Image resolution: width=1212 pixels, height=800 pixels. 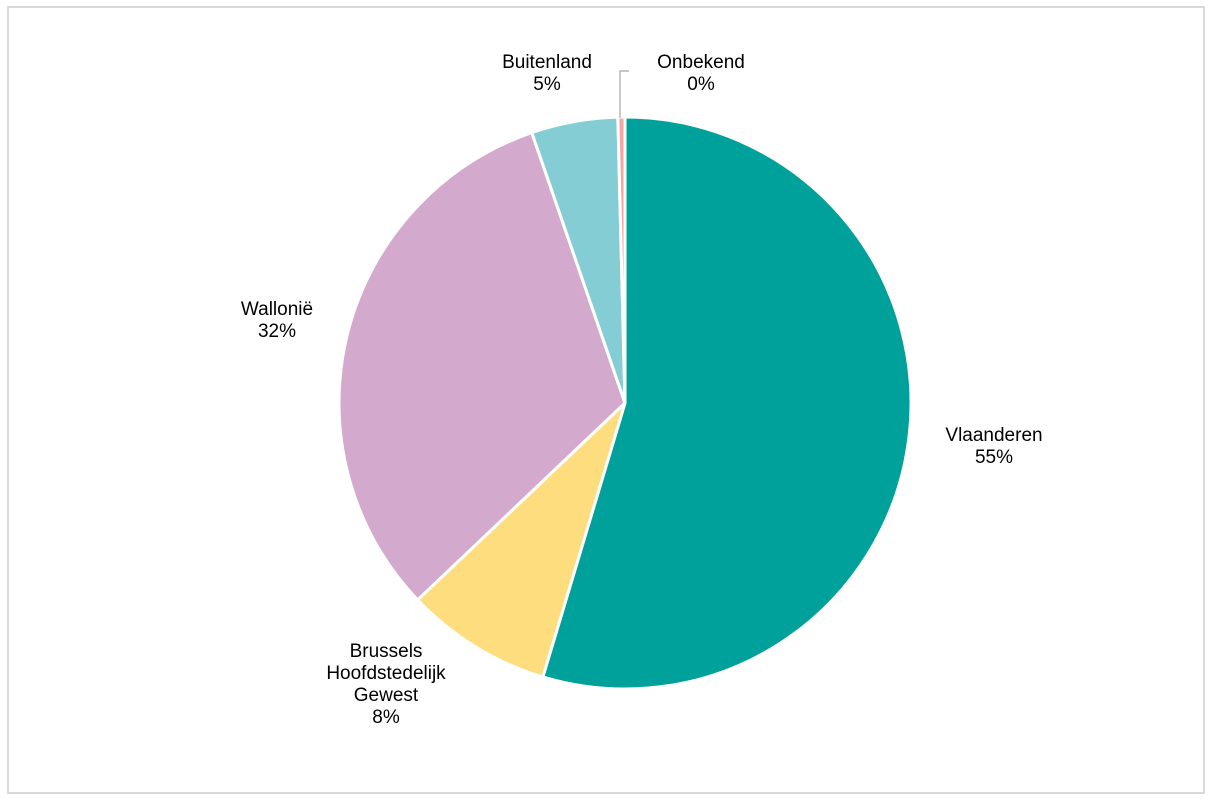 What do you see at coordinates (621, 260) in the screenshot?
I see `pie-slice-onbekend` at bounding box center [621, 260].